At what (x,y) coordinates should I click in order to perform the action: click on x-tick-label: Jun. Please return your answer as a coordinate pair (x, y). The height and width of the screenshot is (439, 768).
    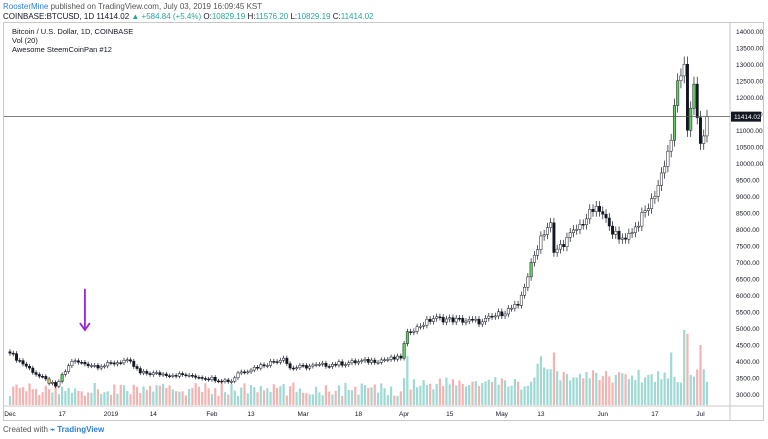
    Looking at the image, I should click on (603, 414).